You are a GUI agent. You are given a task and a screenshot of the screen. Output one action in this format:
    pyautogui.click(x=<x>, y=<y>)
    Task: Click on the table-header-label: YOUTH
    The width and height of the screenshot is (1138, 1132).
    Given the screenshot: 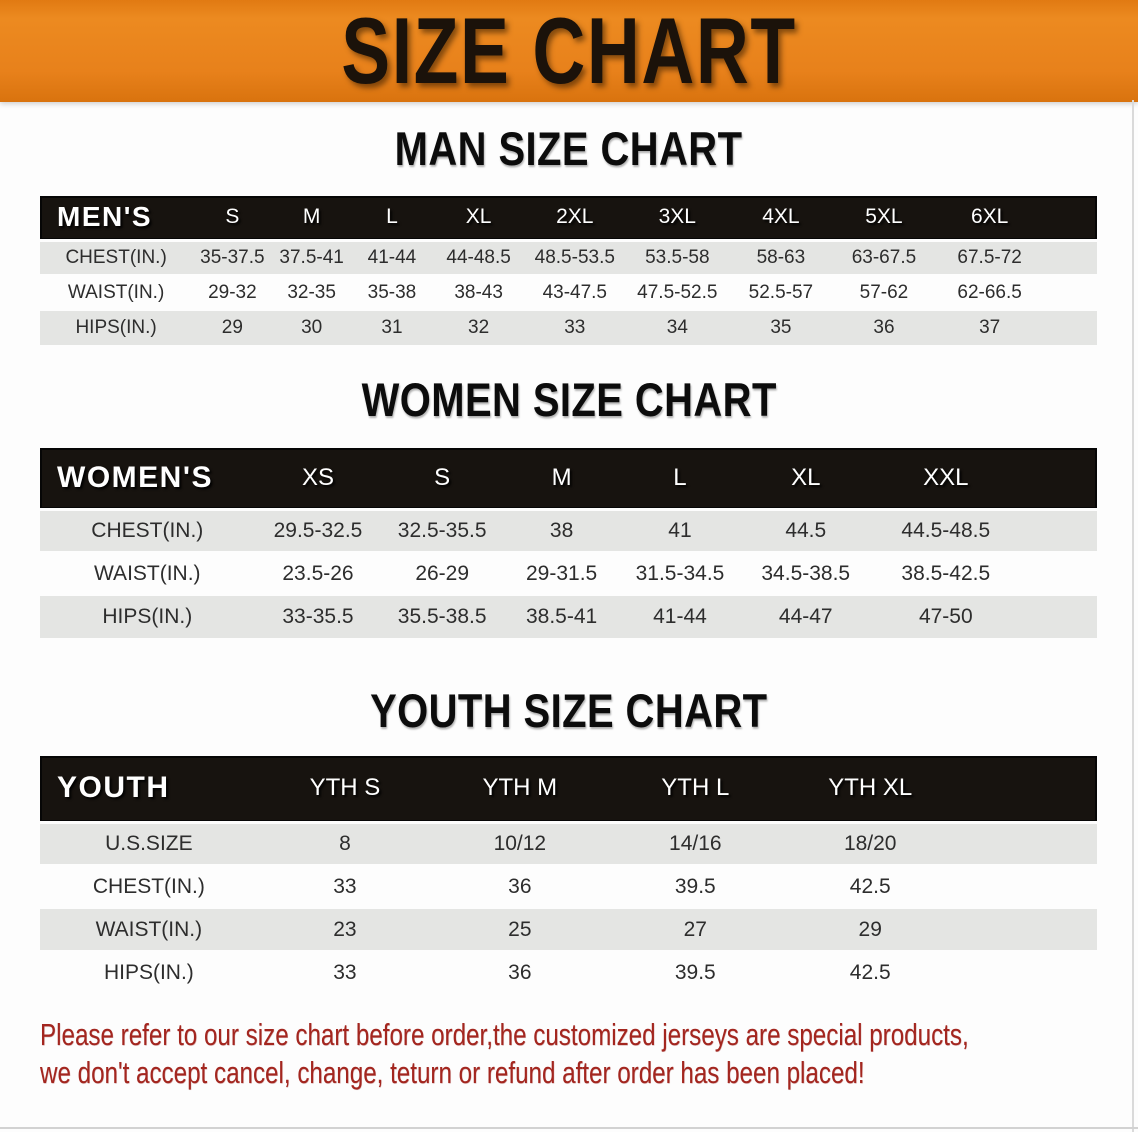 What is the action you would take?
    pyautogui.click(x=113, y=788)
    